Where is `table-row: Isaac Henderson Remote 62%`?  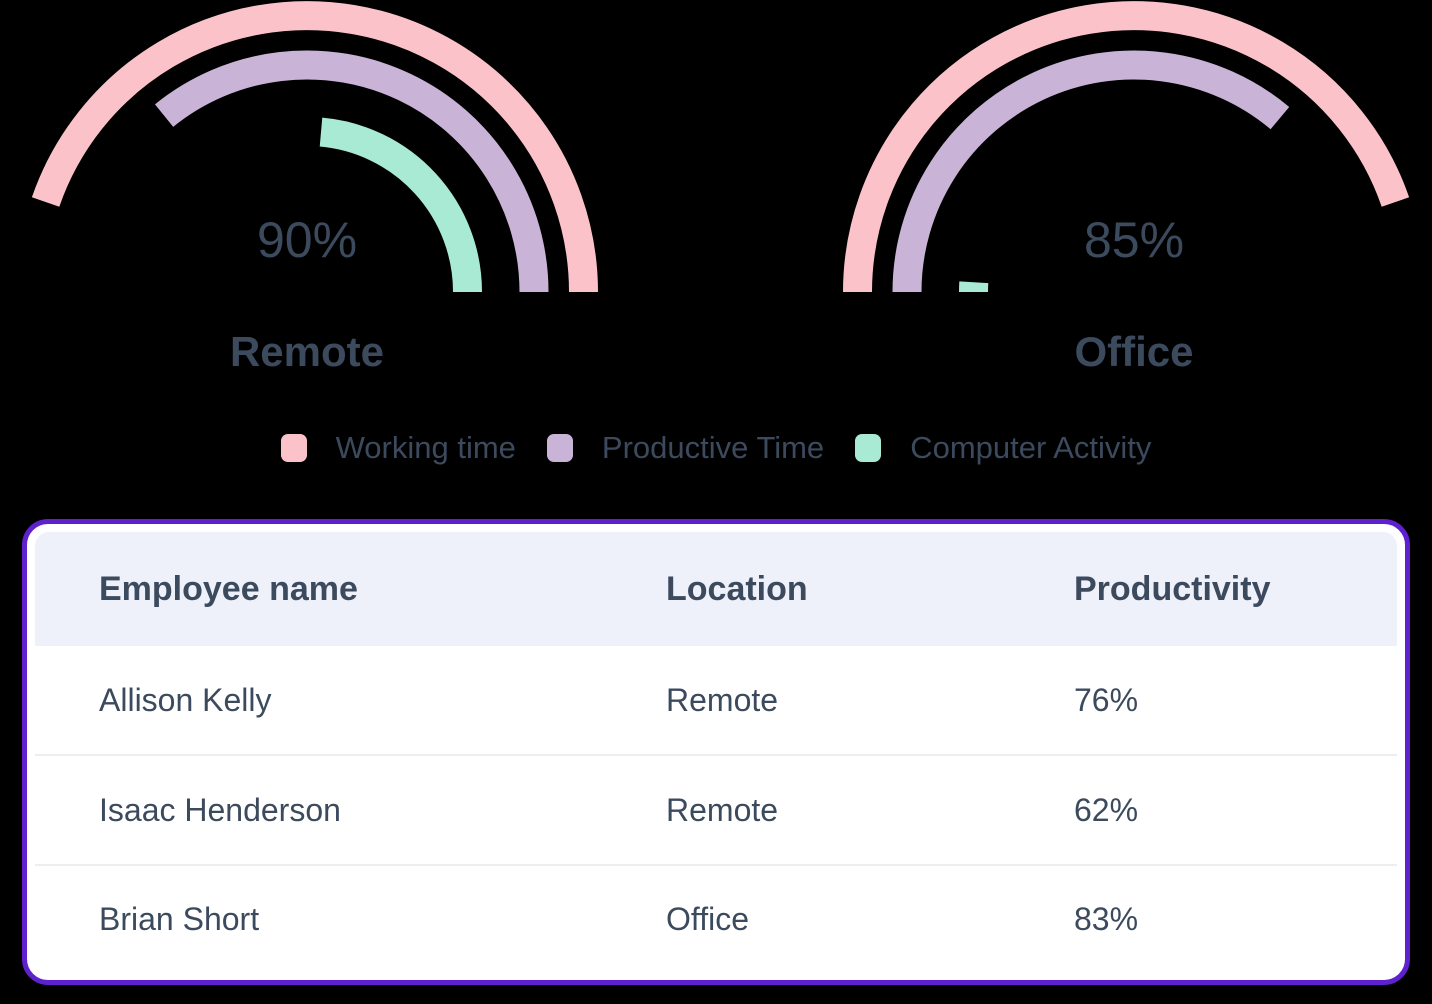
table-row: Isaac Henderson Remote 62% is located at coordinates (716, 811).